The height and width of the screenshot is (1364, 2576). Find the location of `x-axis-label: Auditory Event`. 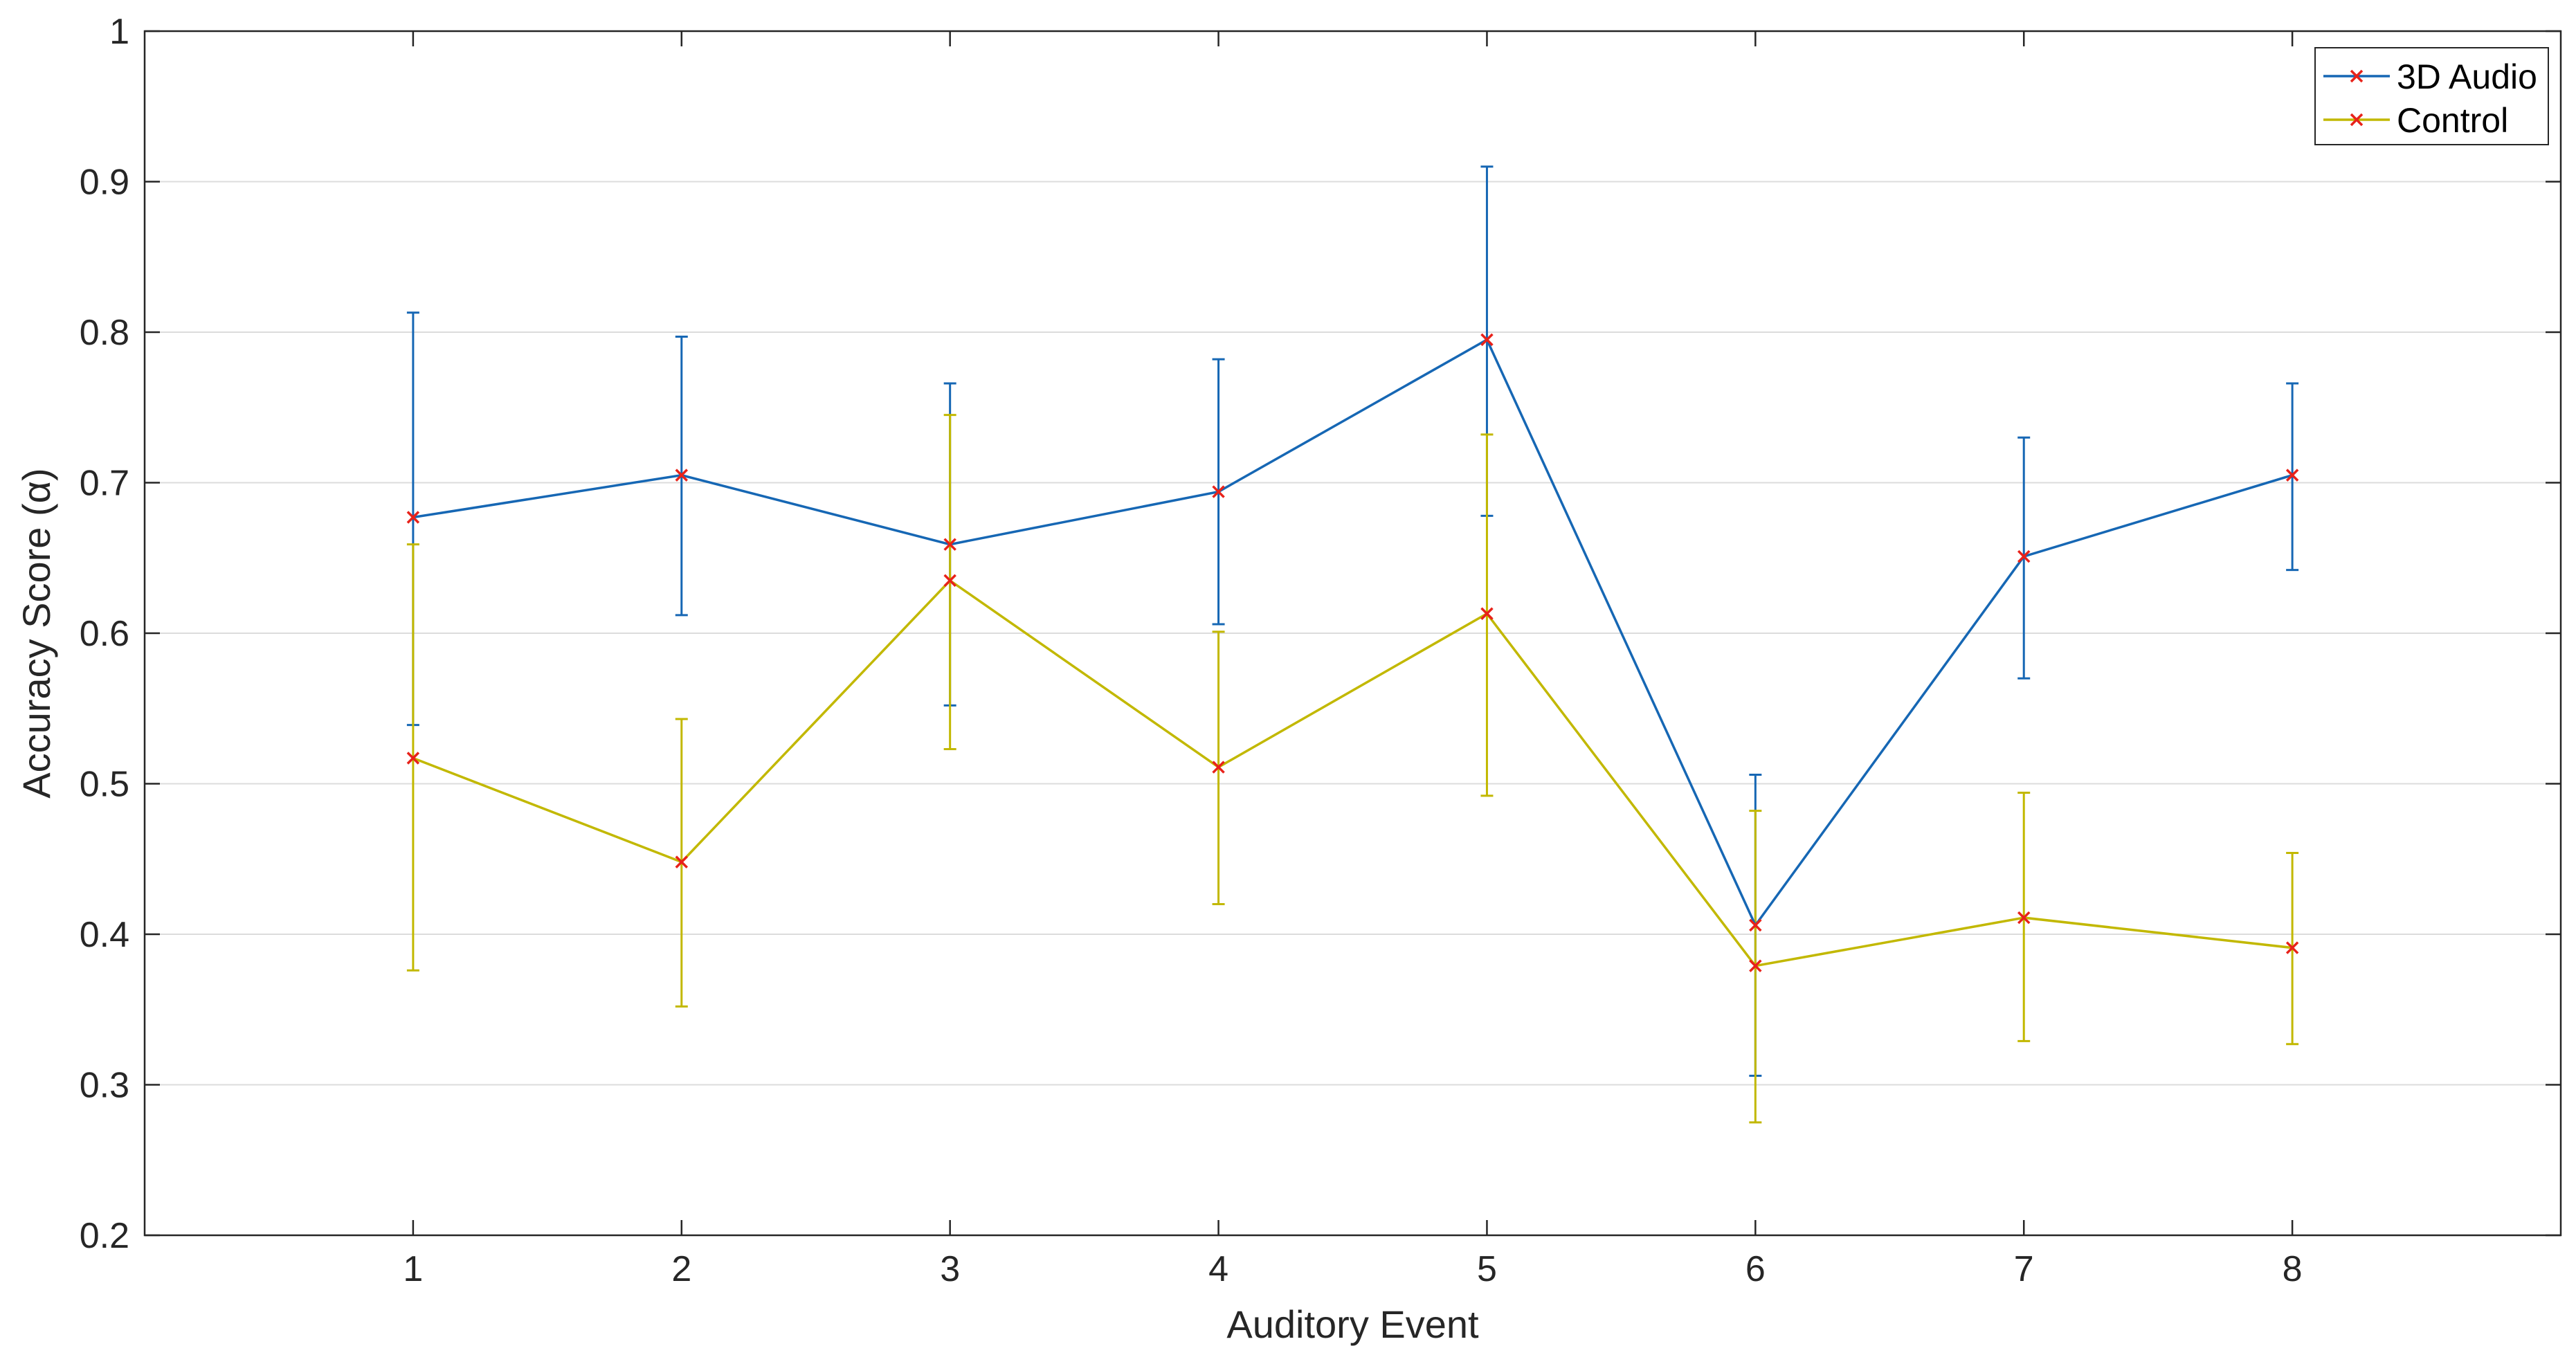

x-axis-label: Auditory Event is located at coordinates (1352, 1324).